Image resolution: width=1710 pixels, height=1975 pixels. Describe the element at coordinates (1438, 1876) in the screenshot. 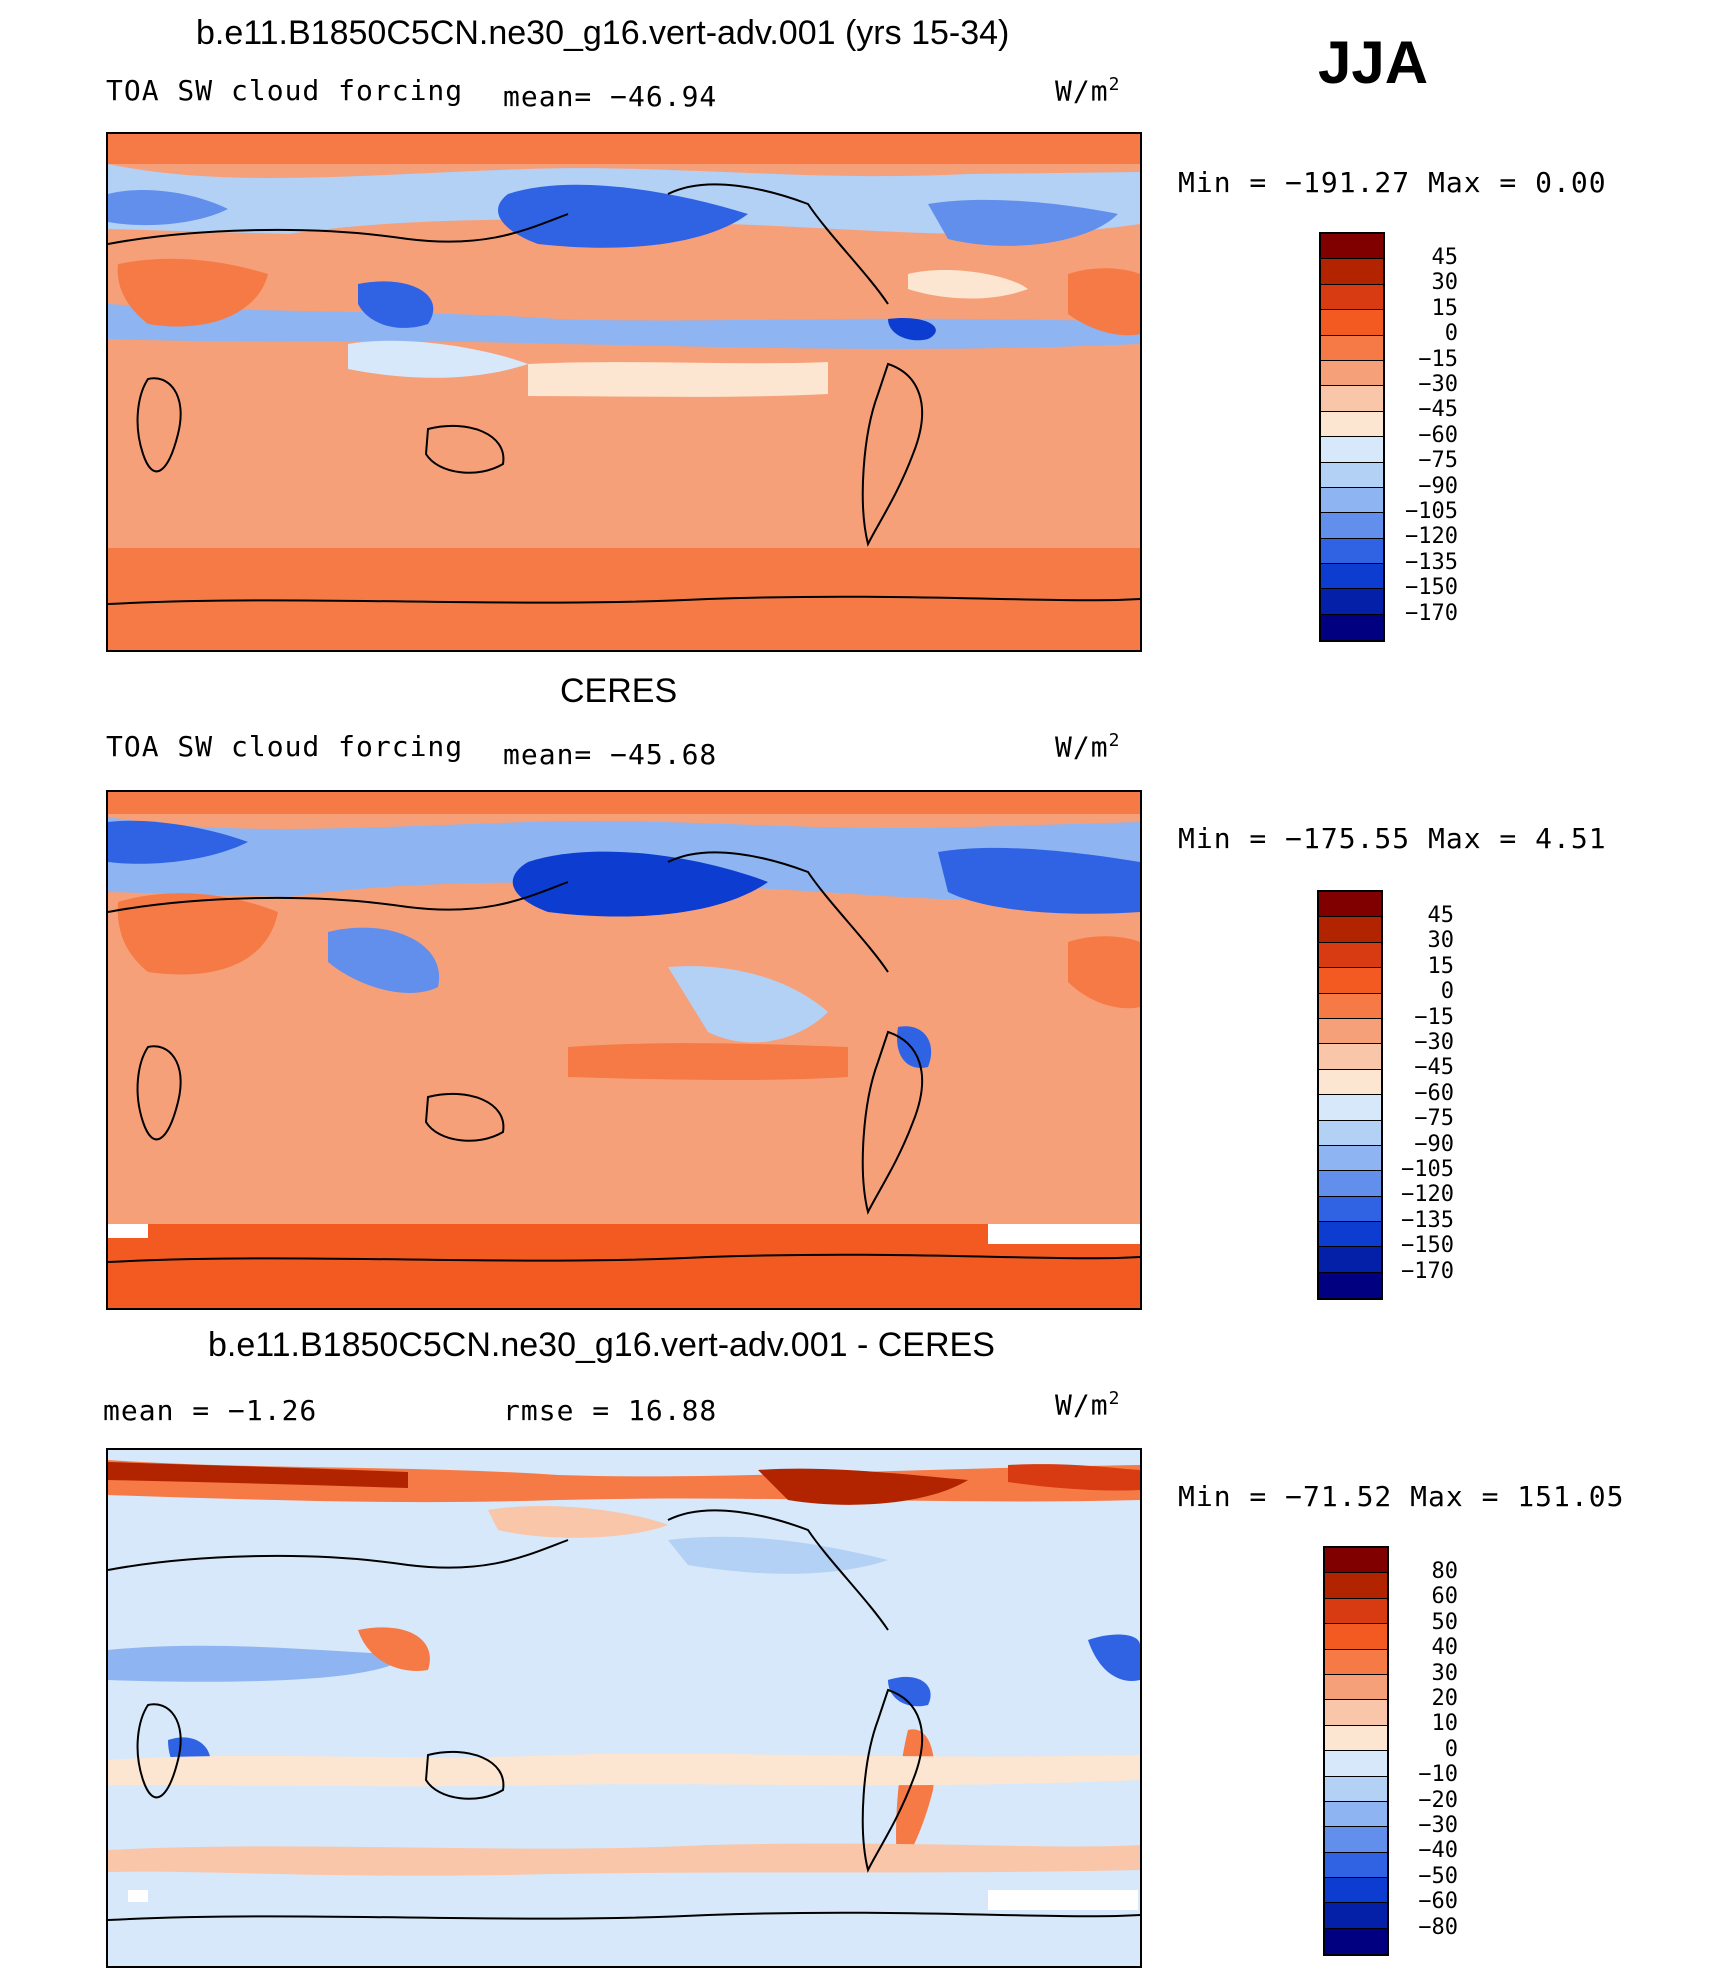

I see `colorbar-label: −50` at that location.